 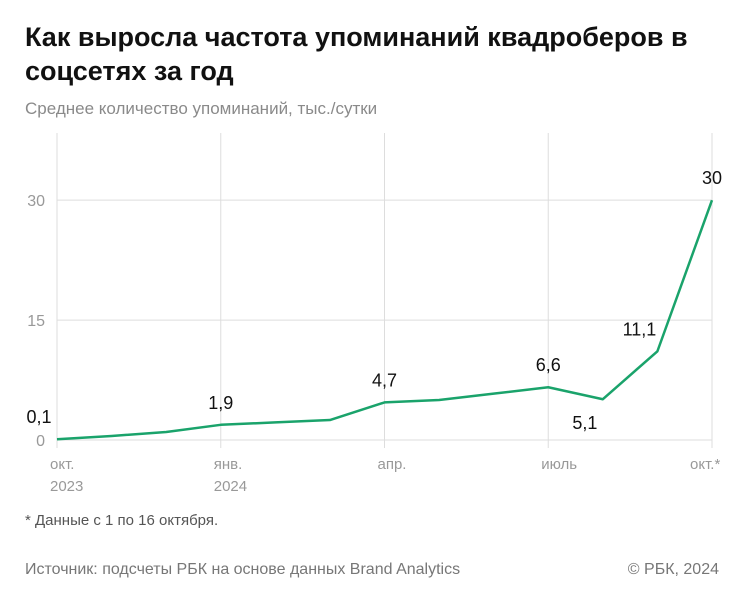 What do you see at coordinates (584, 423) in the screenshot?
I see `data-label: 5,1` at bounding box center [584, 423].